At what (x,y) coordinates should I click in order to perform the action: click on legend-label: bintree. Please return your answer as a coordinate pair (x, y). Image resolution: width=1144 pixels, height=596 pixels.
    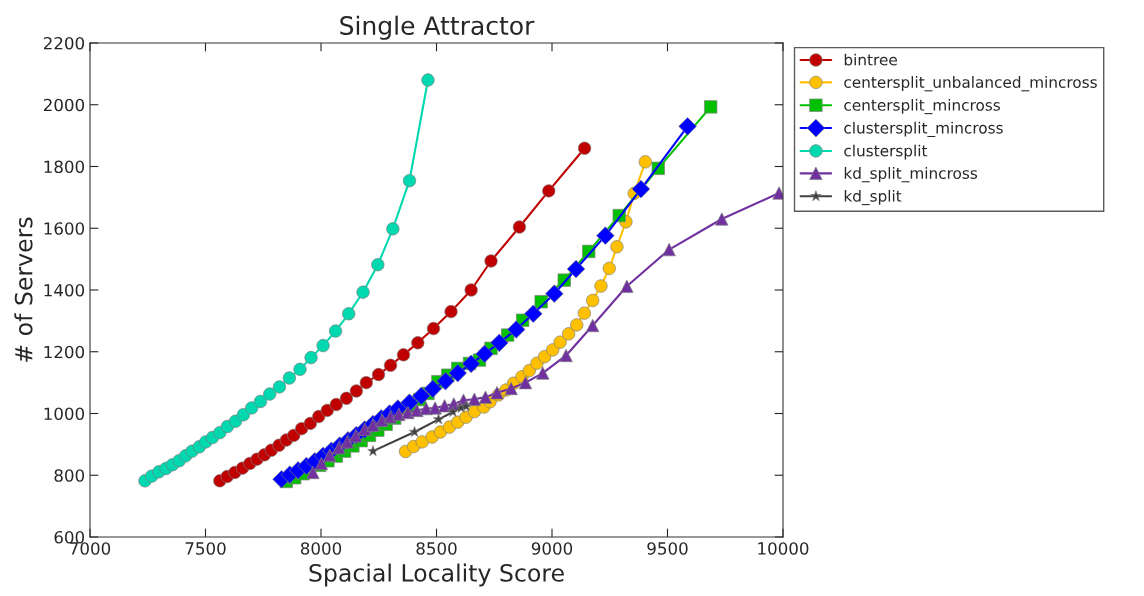
    Looking at the image, I should click on (870, 59).